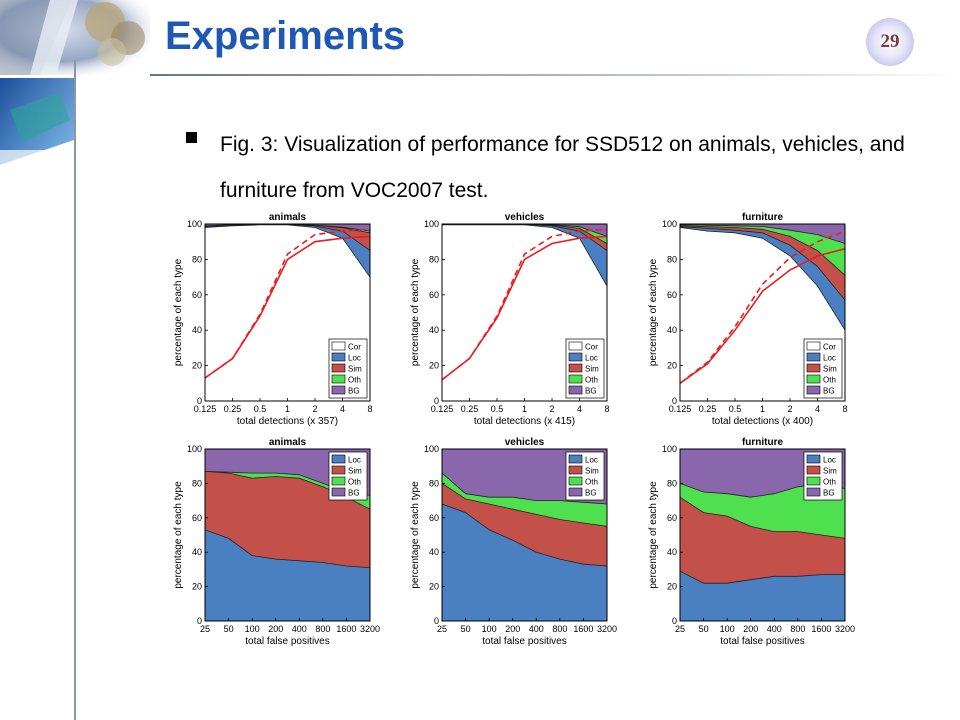 The height and width of the screenshot is (720, 960). What do you see at coordinates (845, 629) in the screenshot?
I see `x-tick-label: 3200` at bounding box center [845, 629].